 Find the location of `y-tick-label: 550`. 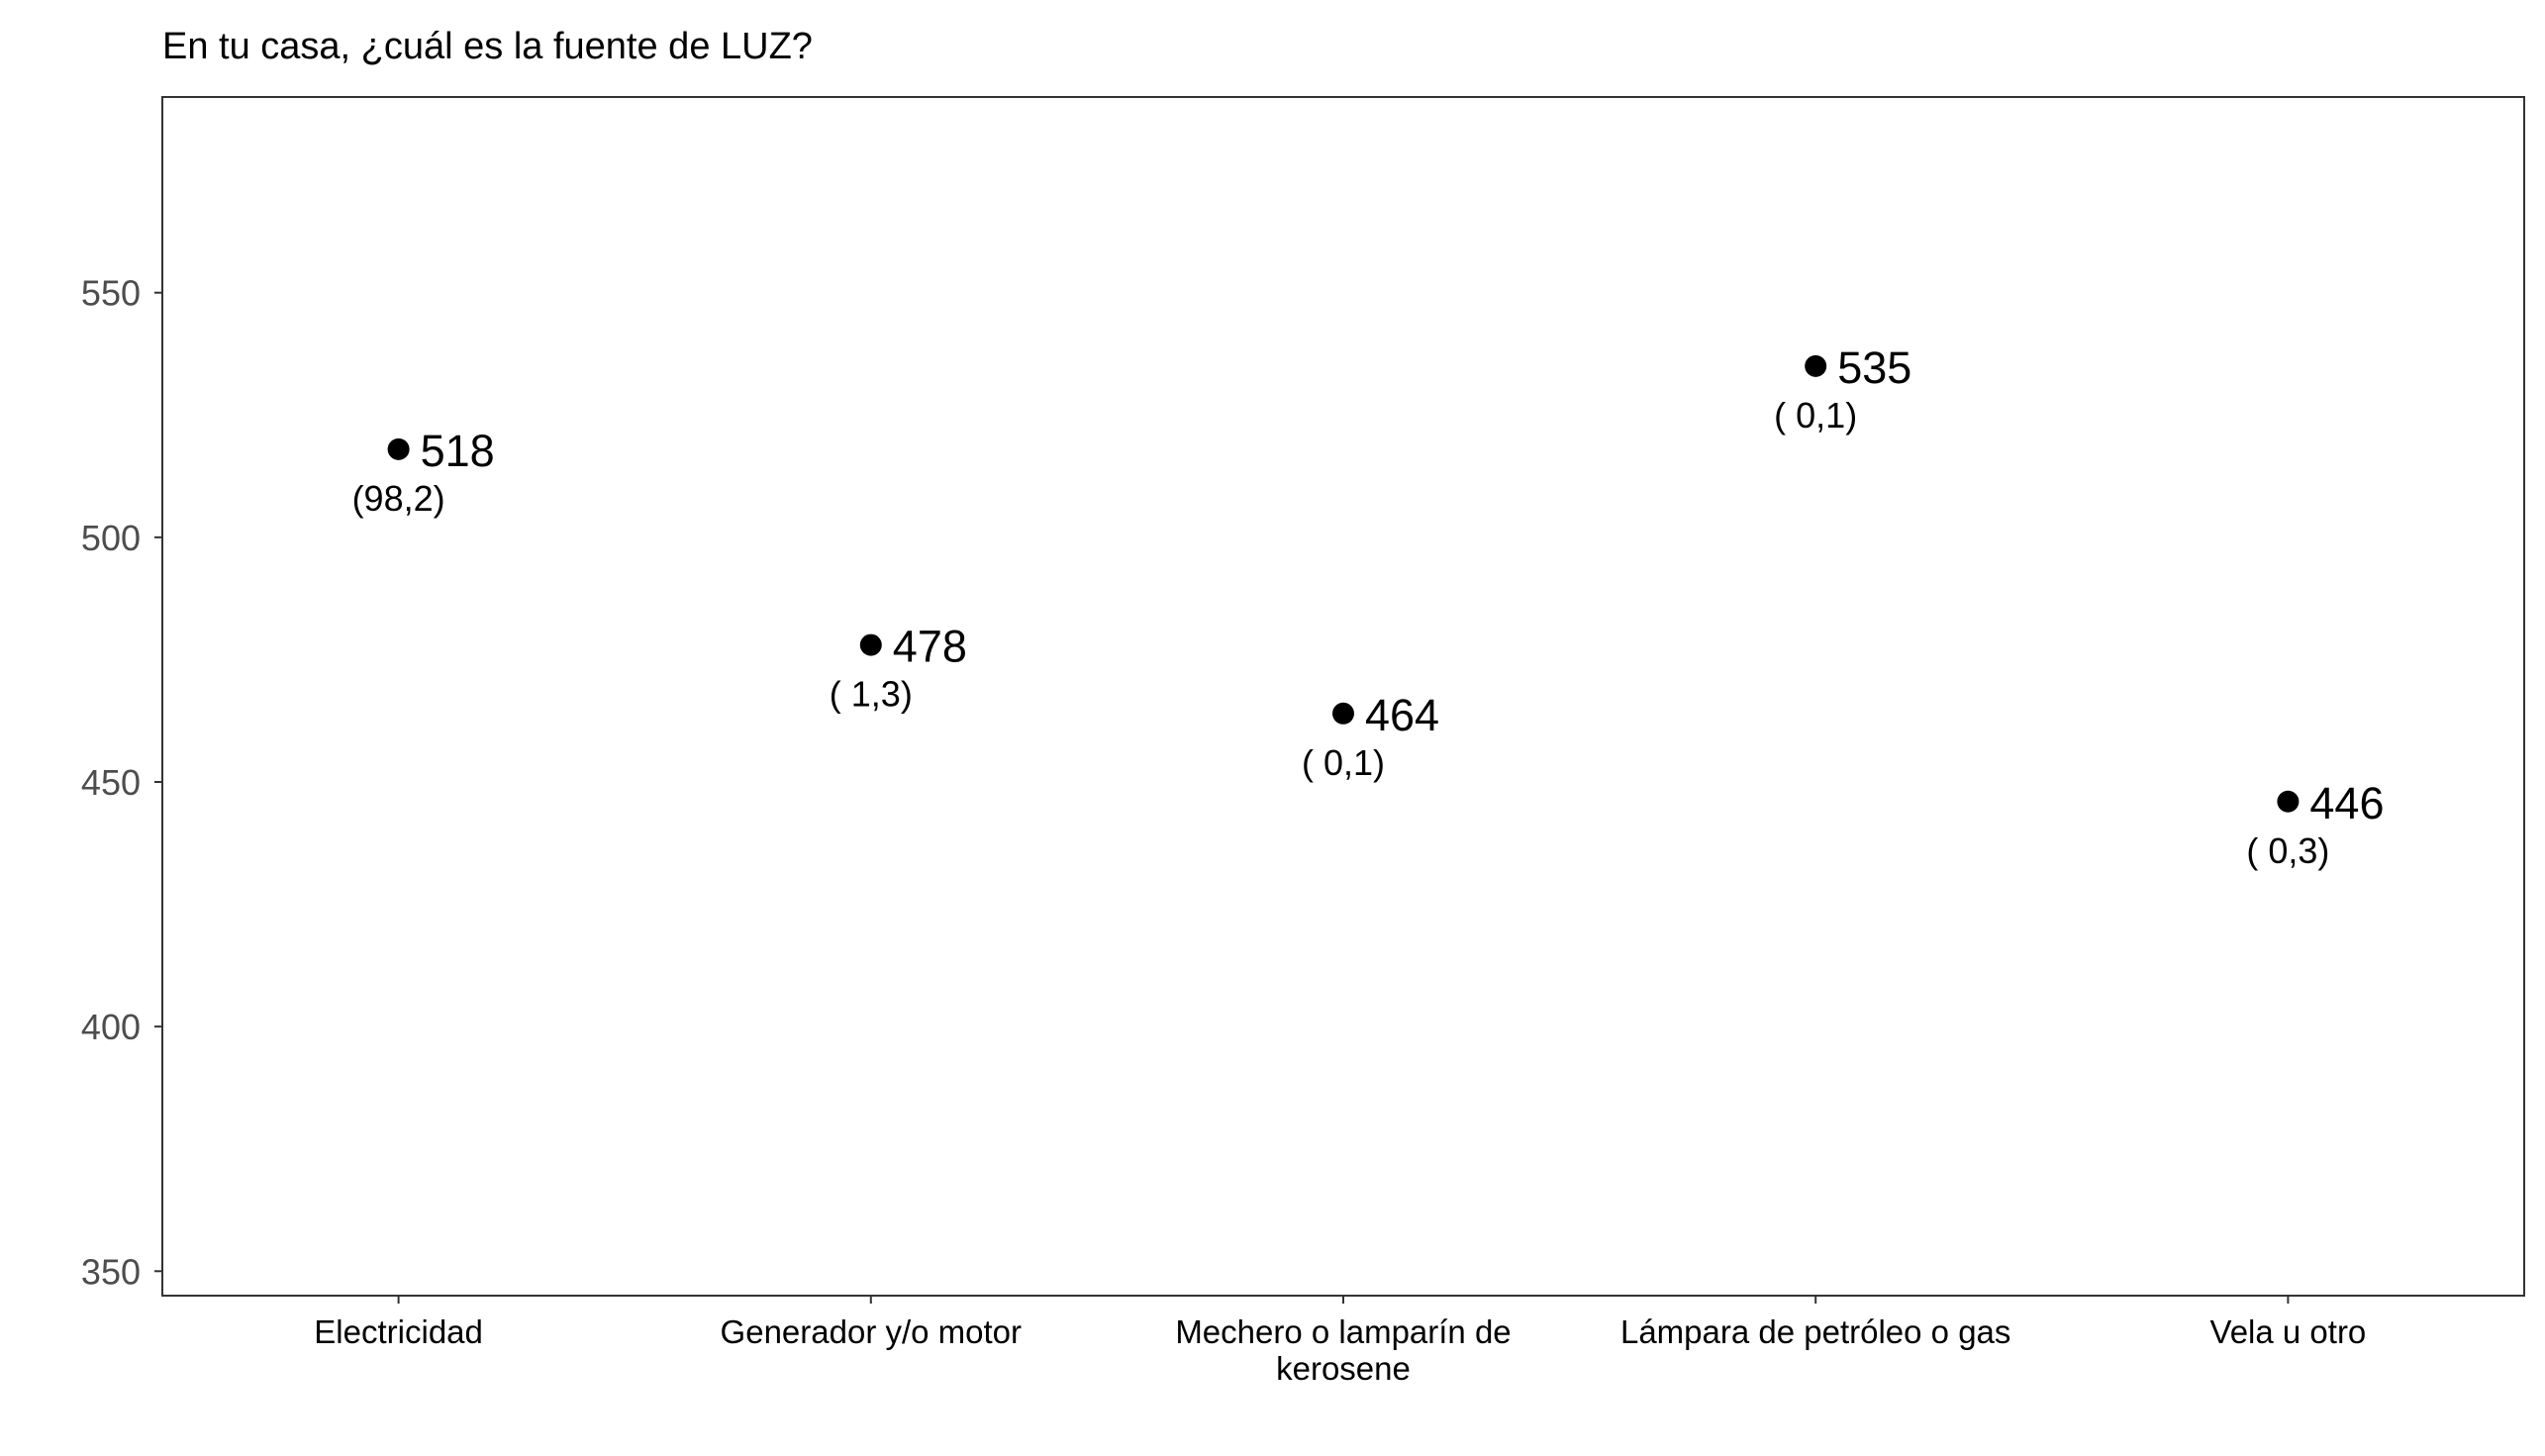

y-tick-label: 550 is located at coordinates (111, 293).